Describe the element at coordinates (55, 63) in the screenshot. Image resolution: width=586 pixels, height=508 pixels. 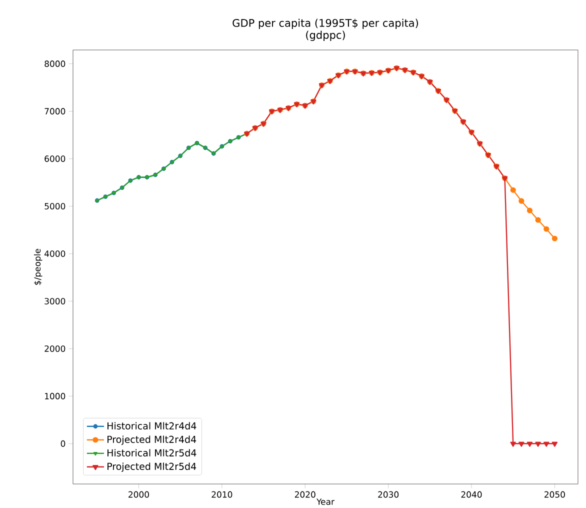
I see `y-tick-label: 8000` at that location.